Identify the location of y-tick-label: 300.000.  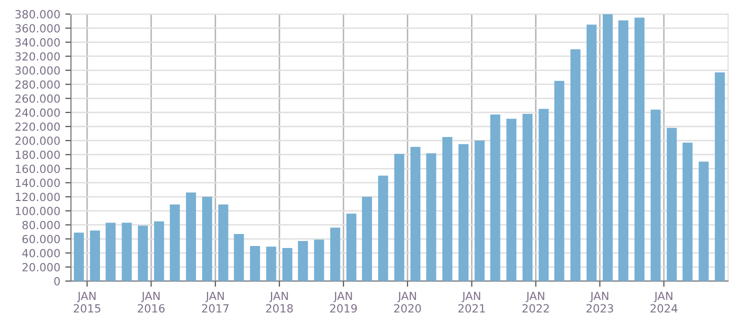
(37, 70).